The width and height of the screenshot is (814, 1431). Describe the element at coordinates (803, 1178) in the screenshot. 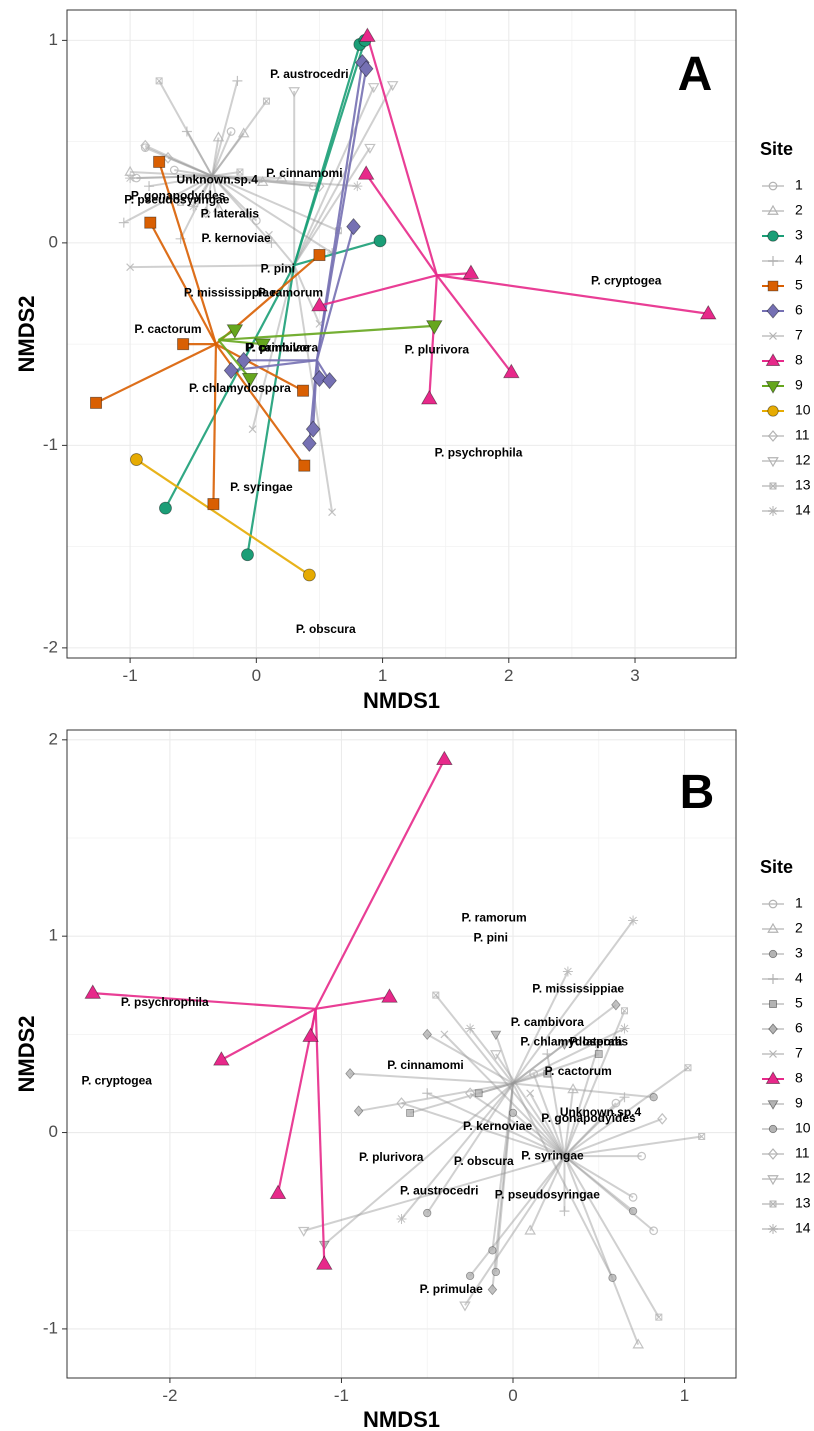

I see `legend-label: 12` at that location.